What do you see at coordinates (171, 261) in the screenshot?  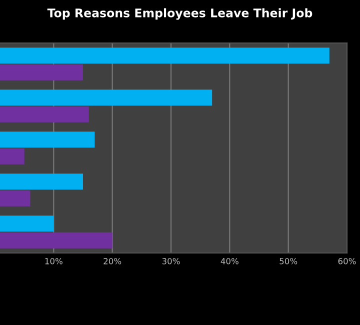 I see `x-tick-label: 30%` at bounding box center [171, 261].